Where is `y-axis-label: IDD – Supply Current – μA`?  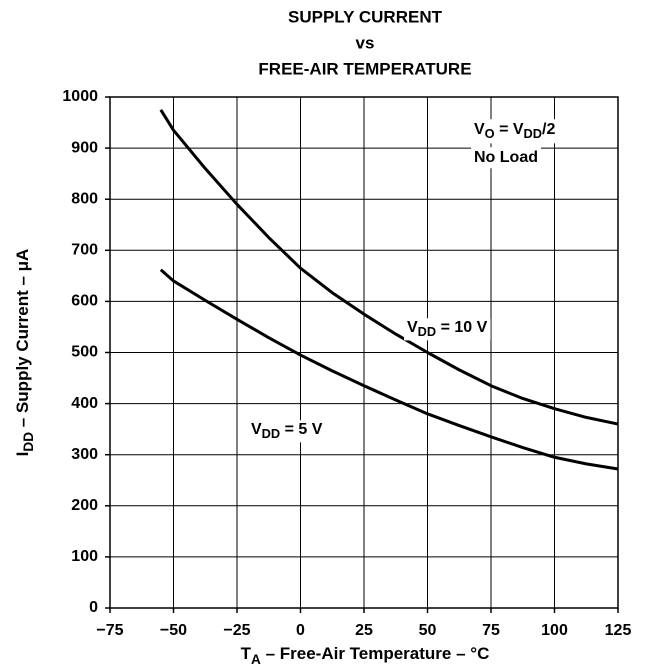
y-axis-label: IDD – Supply Current – μA is located at coordinates (24, 353).